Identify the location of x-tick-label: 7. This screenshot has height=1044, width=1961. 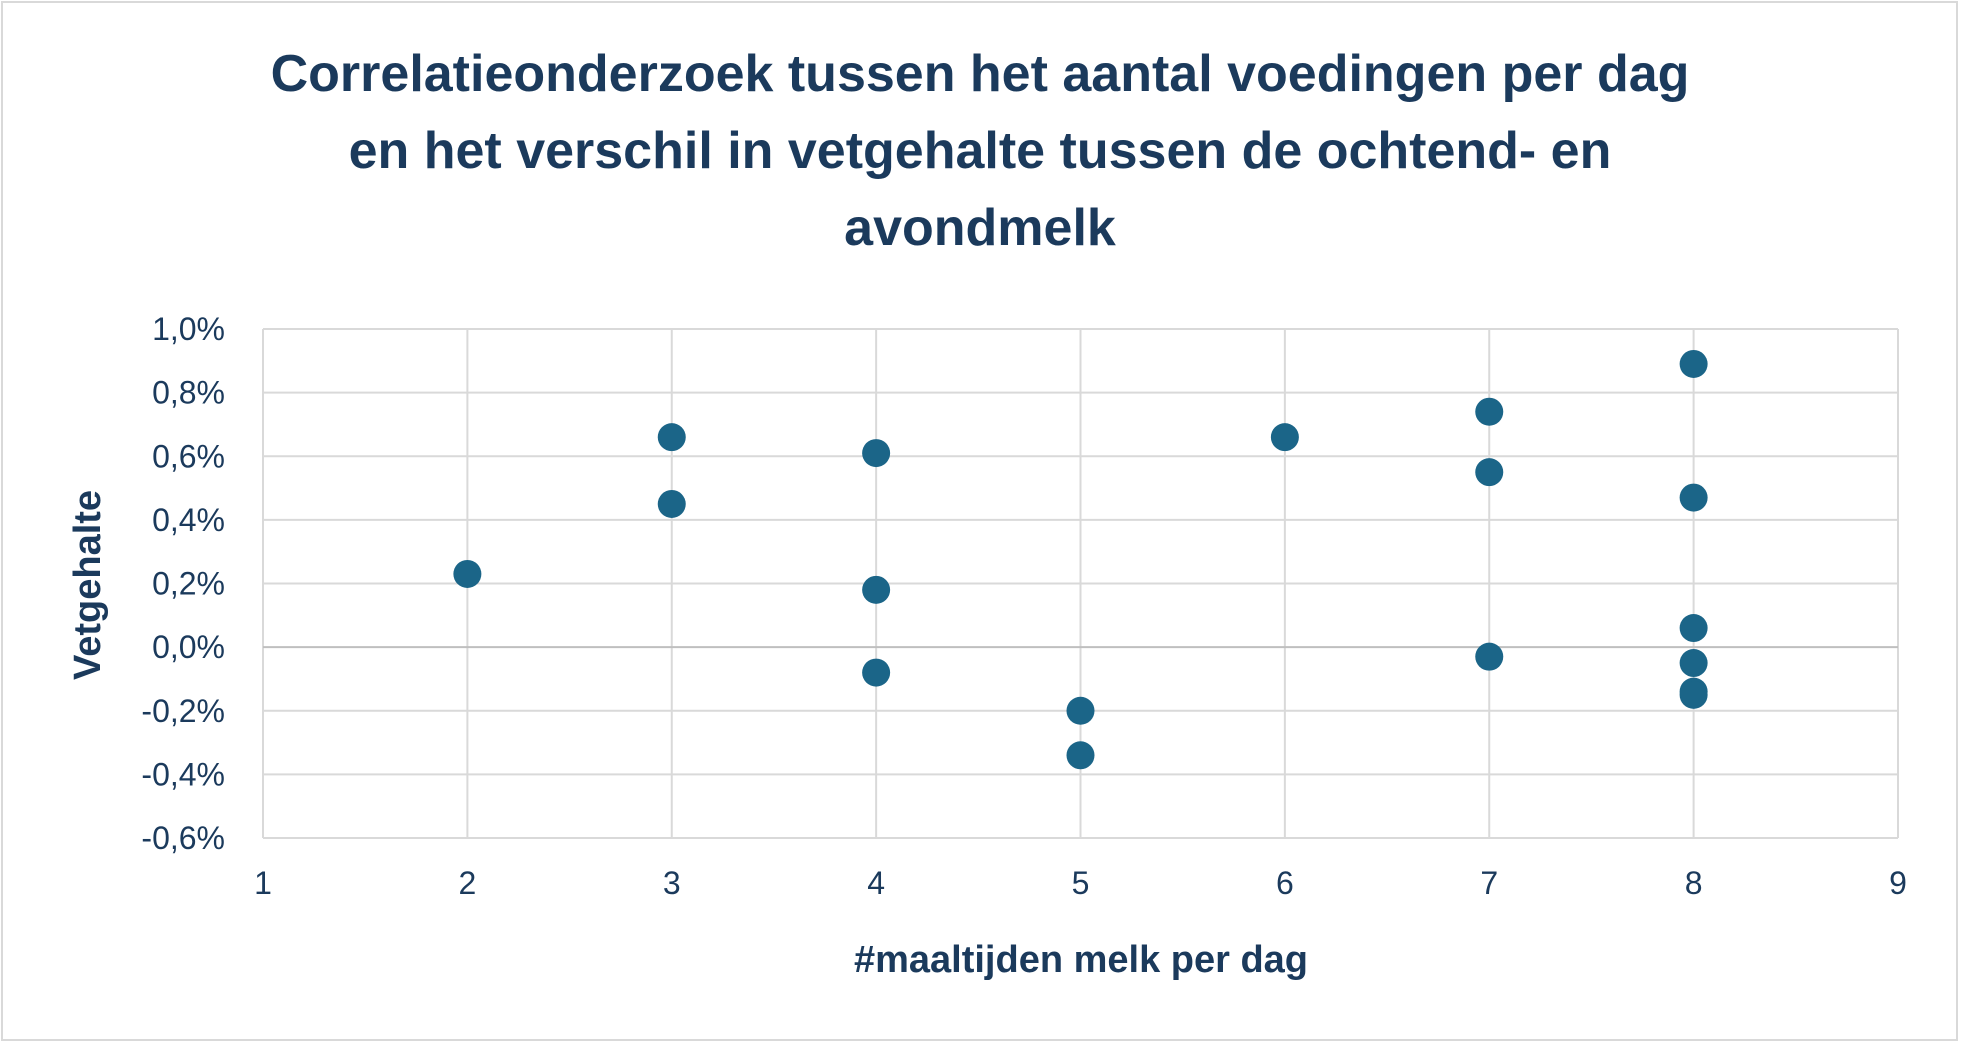
(1489, 883).